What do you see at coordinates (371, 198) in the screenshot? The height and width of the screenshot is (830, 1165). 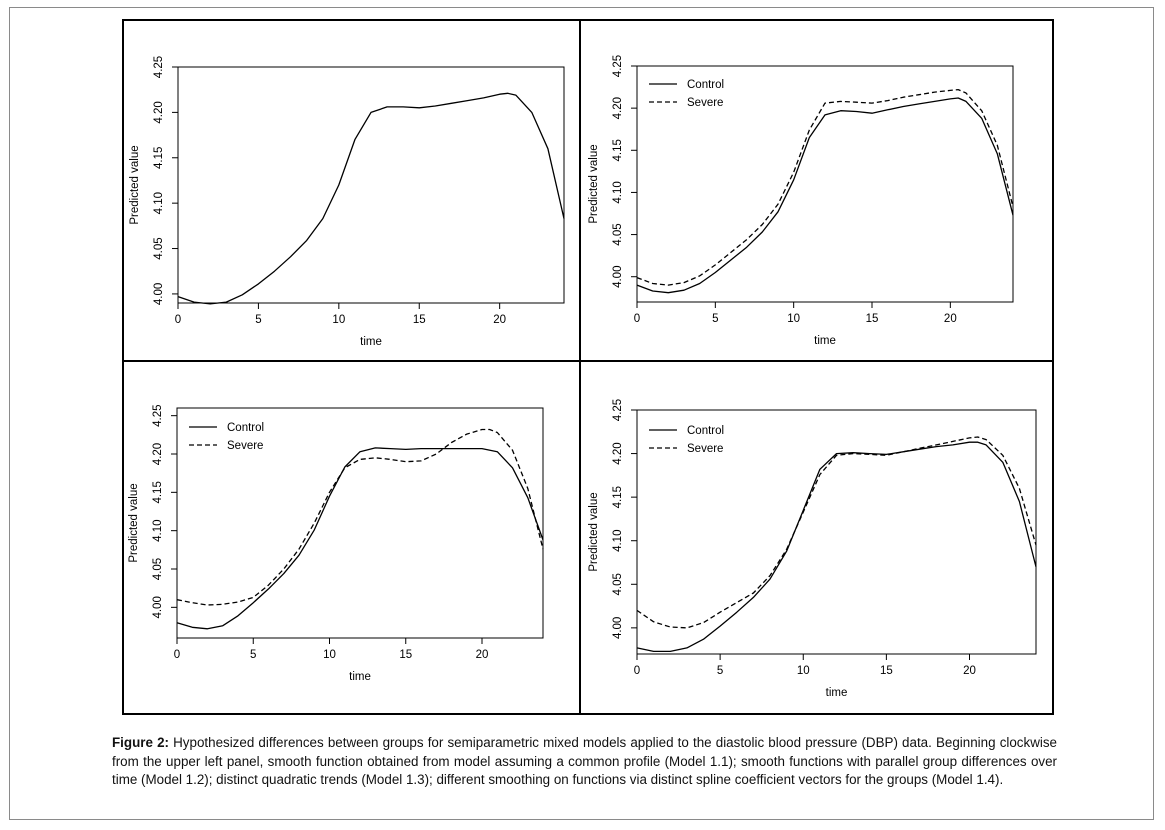 I see `series-line-smooth` at bounding box center [371, 198].